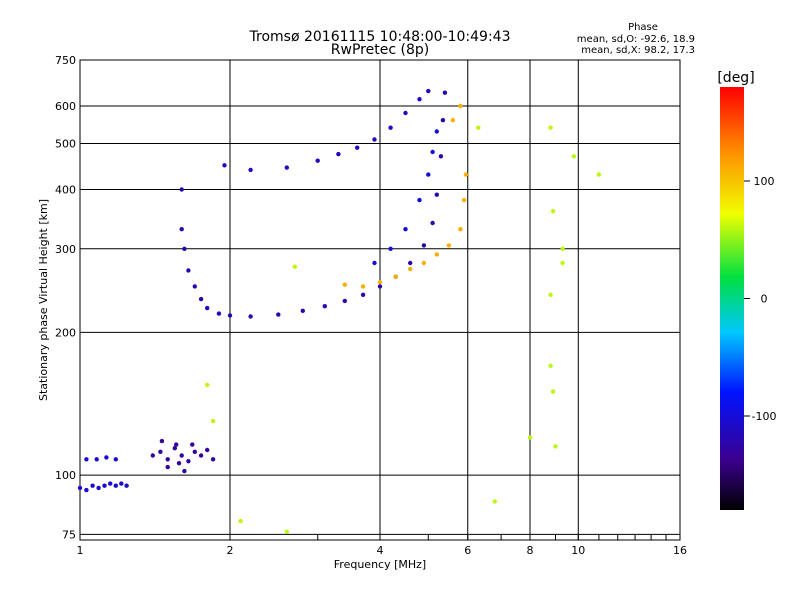  What do you see at coordinates (530, 550) in the screenshot?
I see `x-tick-label: 8` at bounding box center [530, 550].